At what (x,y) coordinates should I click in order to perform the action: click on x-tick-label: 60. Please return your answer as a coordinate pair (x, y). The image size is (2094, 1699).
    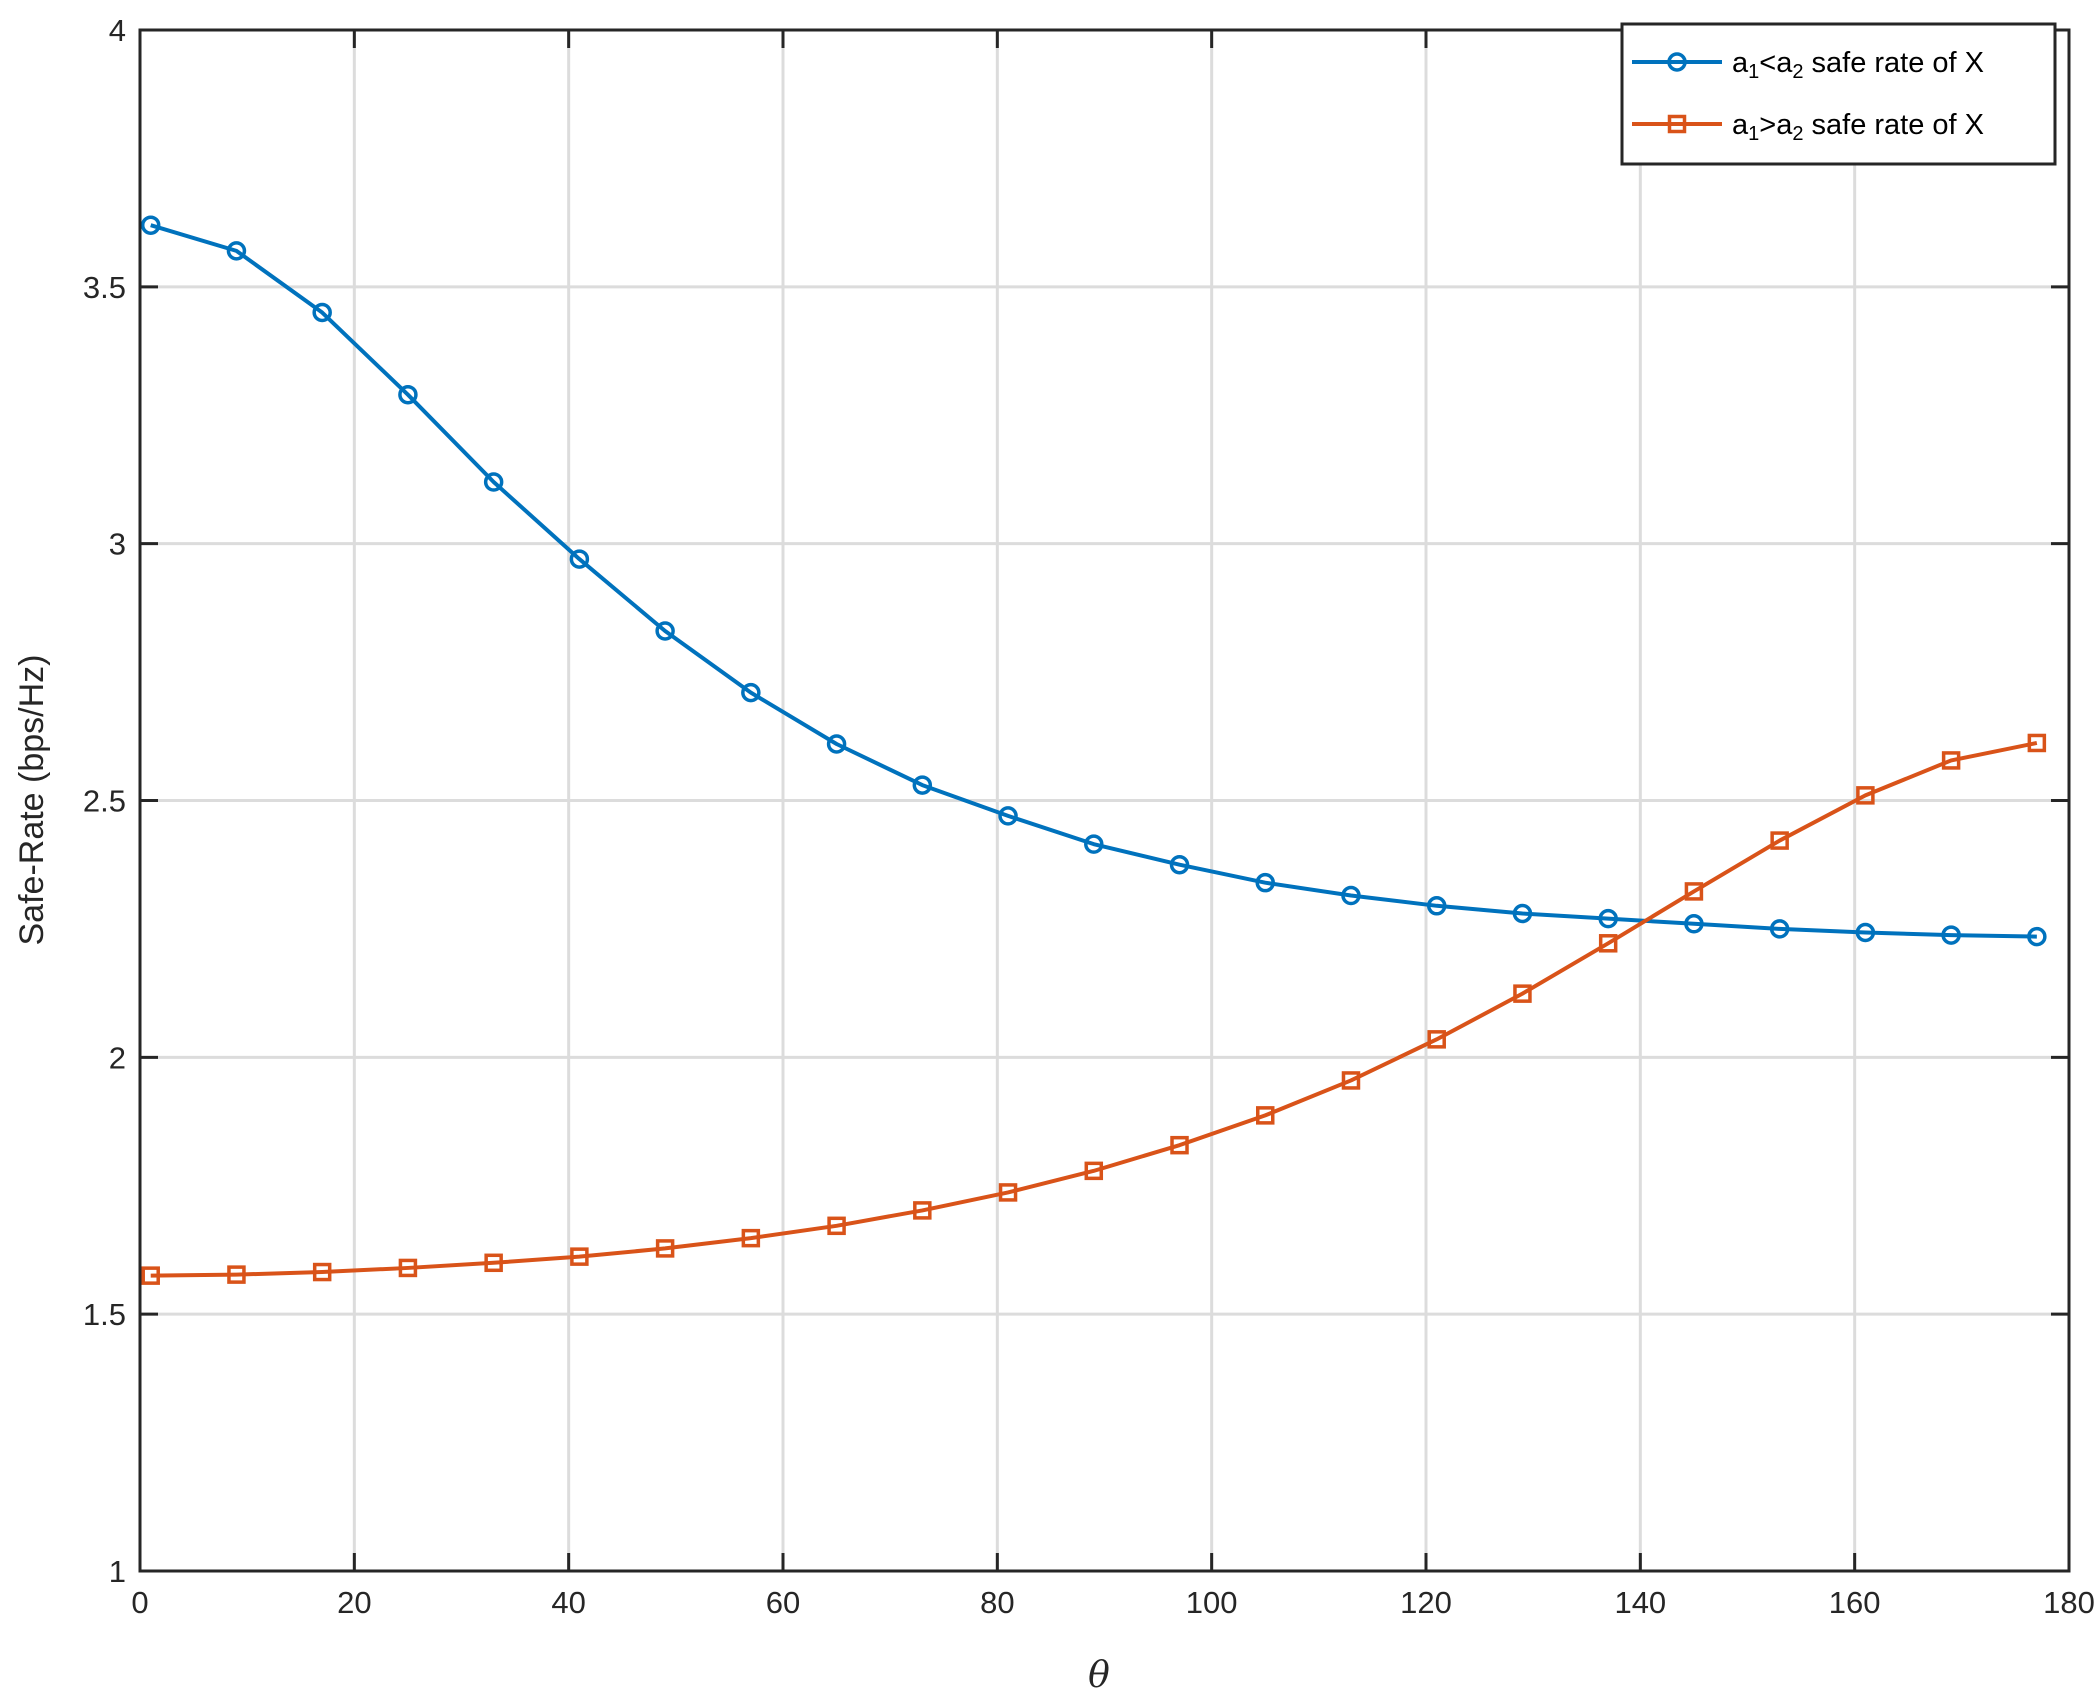
    Looking at the image, I should click on (783, 1602).